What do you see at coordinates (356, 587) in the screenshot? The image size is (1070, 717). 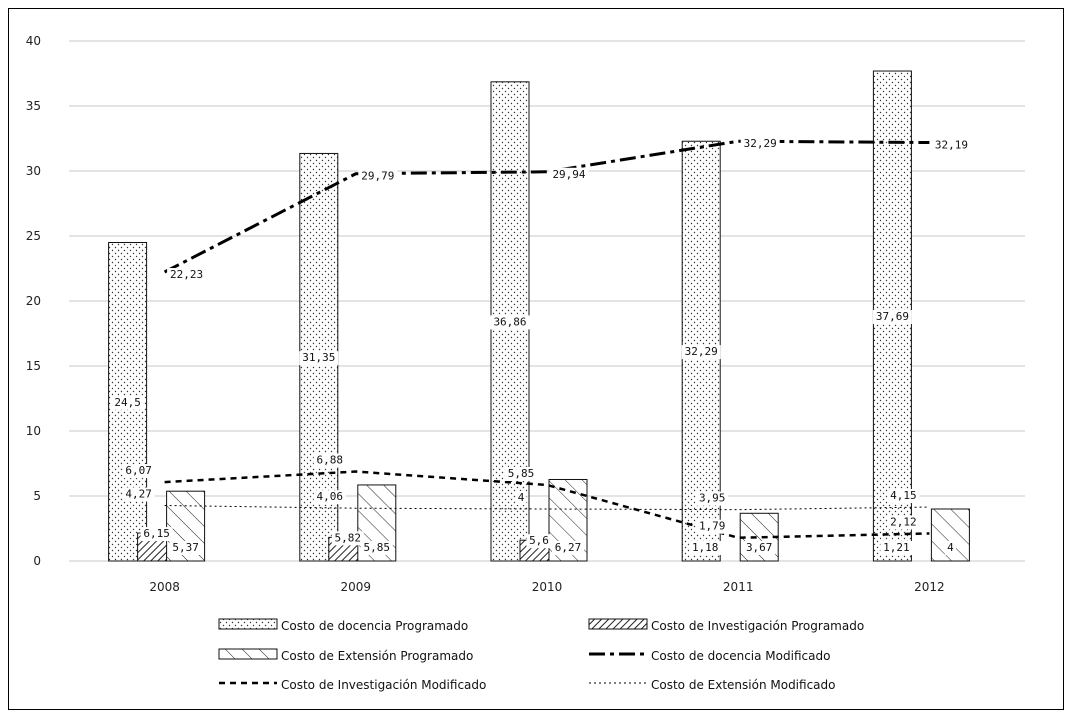 I see `x-tick-label: 2009` at bounding box center [356, 587].